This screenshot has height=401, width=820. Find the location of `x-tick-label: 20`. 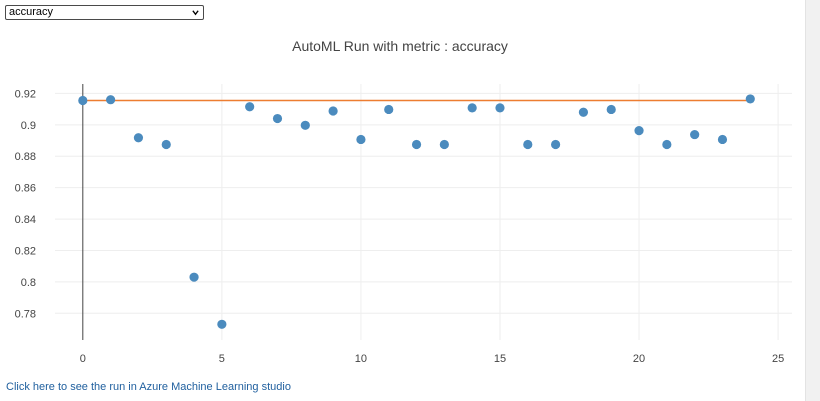

x-tick-label: 20 is located at coordinates (639, 359).